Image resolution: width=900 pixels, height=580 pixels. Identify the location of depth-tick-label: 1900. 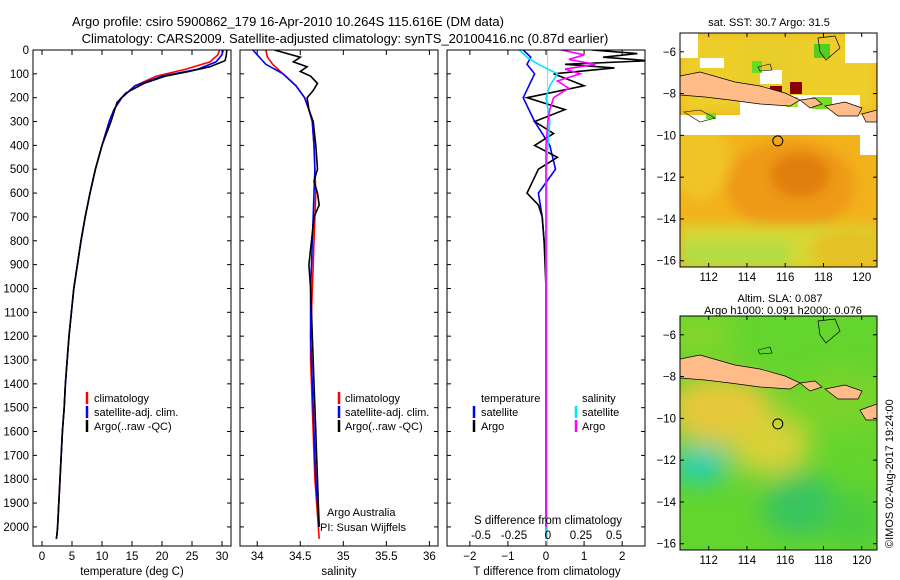
(16, 504).